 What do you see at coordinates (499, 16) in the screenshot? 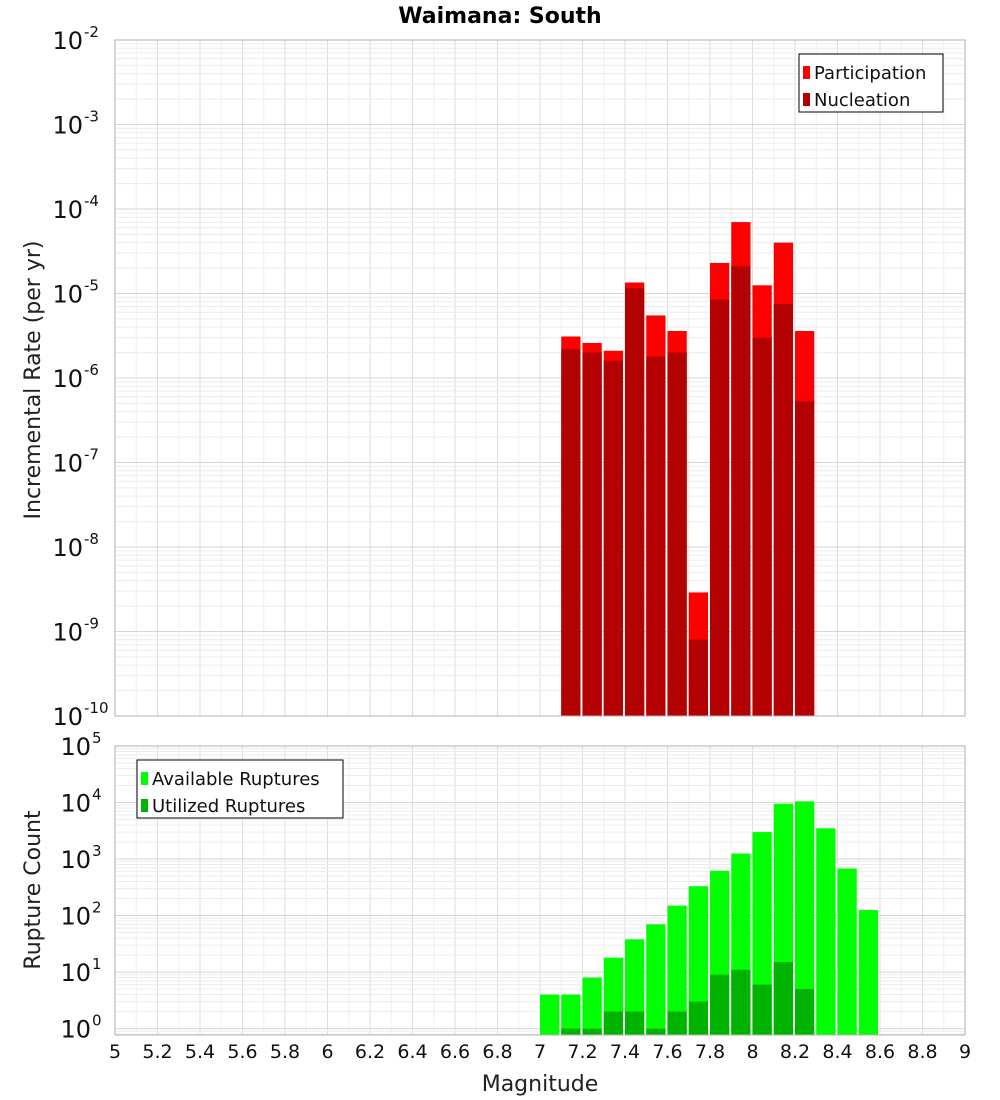
I see `chart-title: Waimana: South` at bounding box center [499, 16].